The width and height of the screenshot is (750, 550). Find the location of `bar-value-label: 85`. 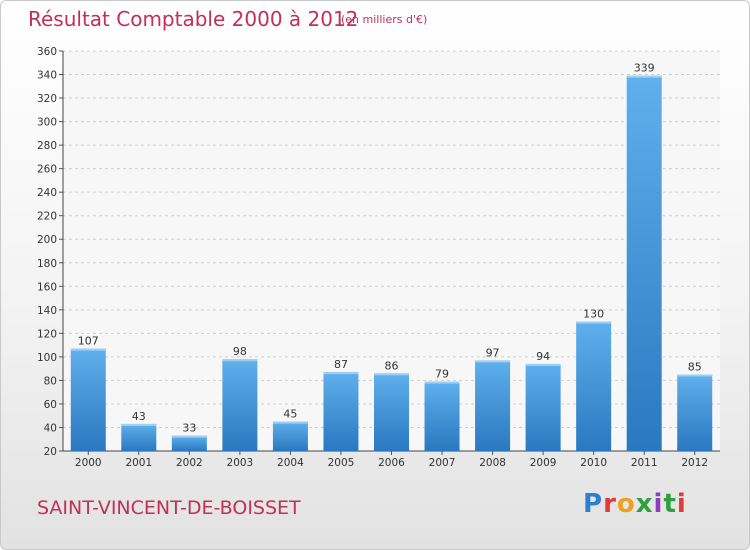

bar-value-label: 85 is located at coordinates (695, 367).